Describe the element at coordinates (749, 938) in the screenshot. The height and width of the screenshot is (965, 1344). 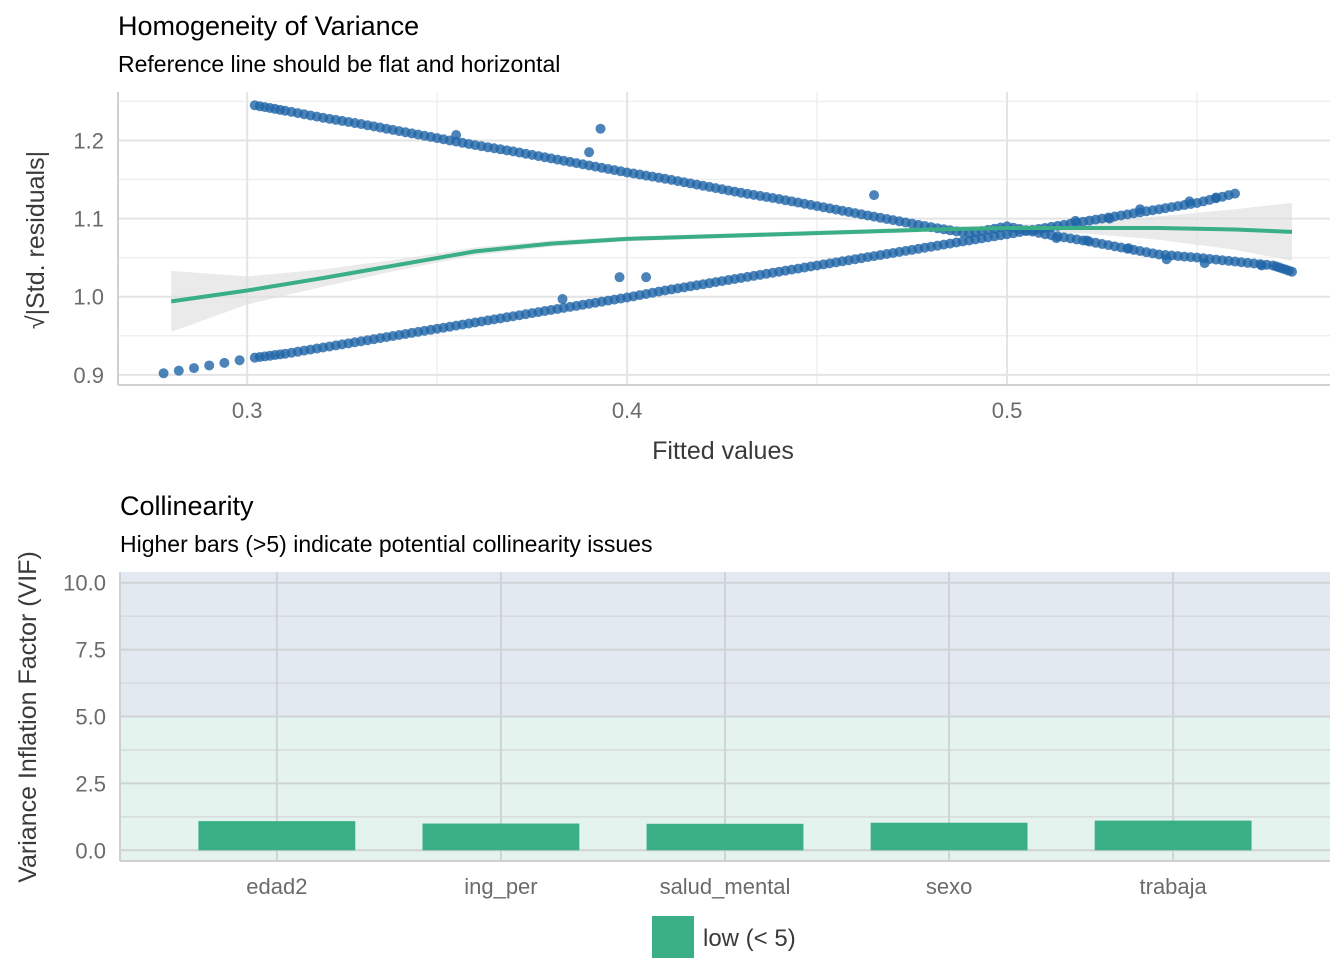
I see `legend-label-low: low (< 5)` at that location.